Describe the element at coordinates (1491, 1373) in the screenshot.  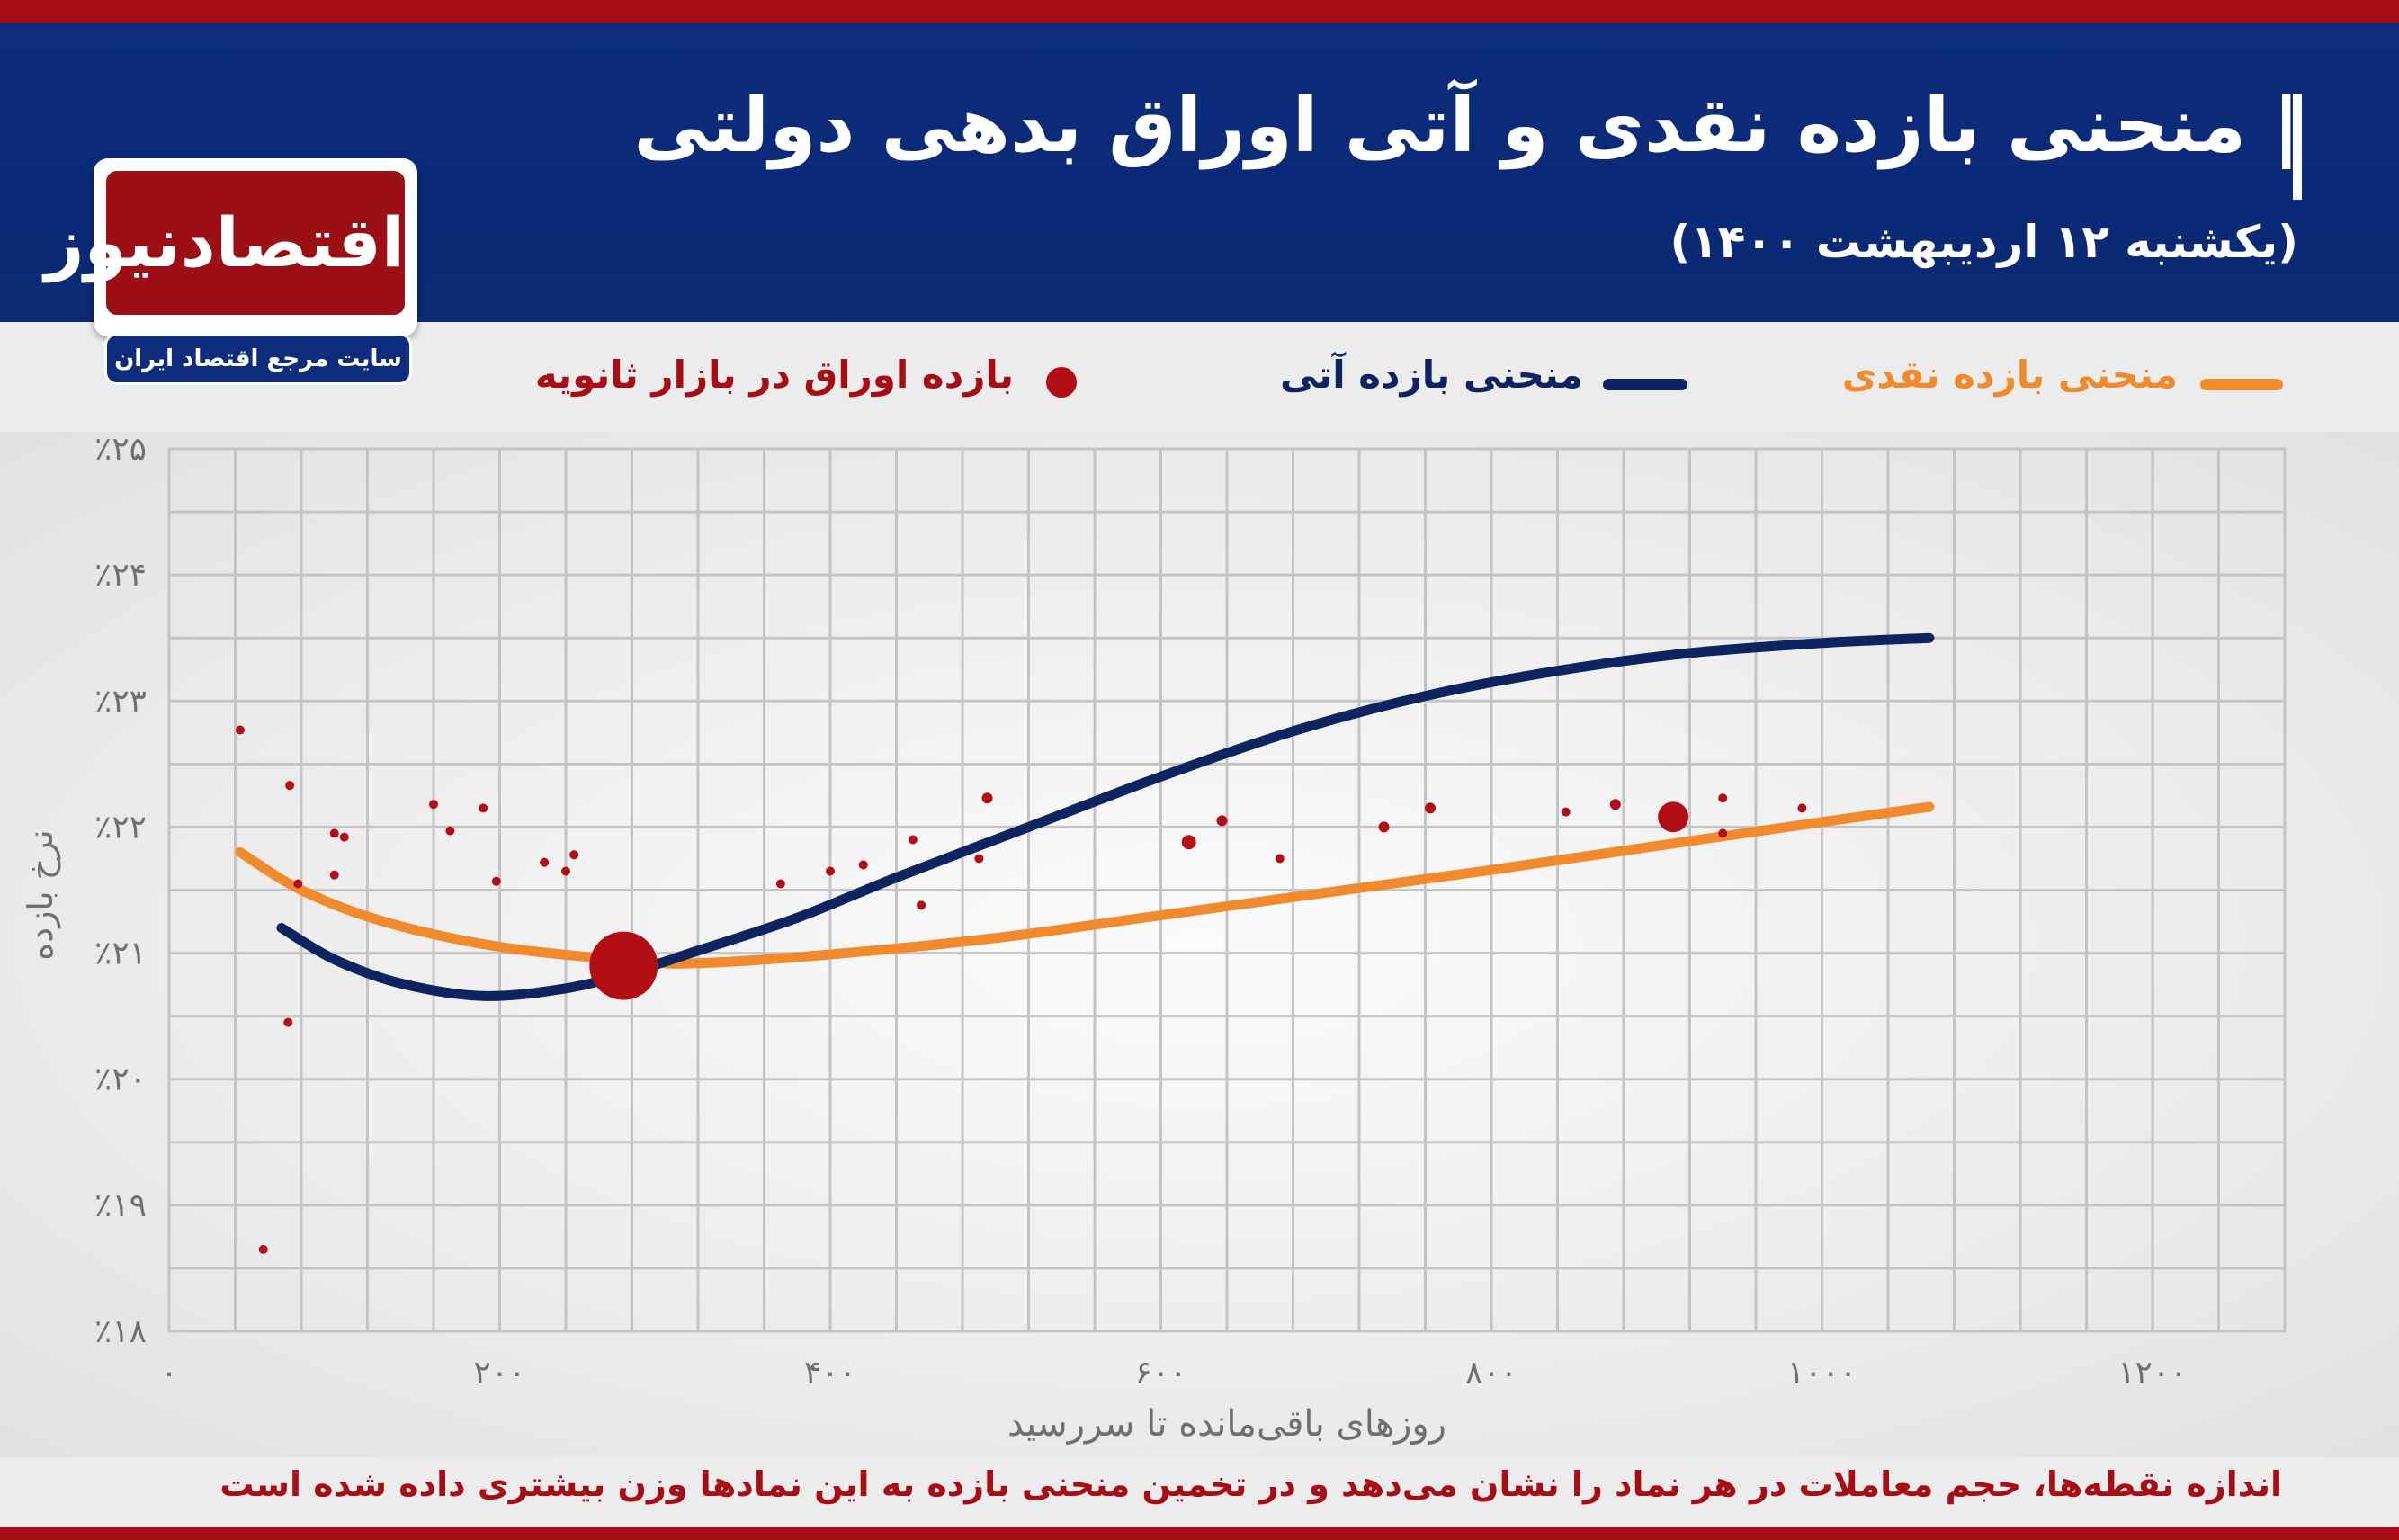
I see `x-tick-label: ۸۰۰` at that location.